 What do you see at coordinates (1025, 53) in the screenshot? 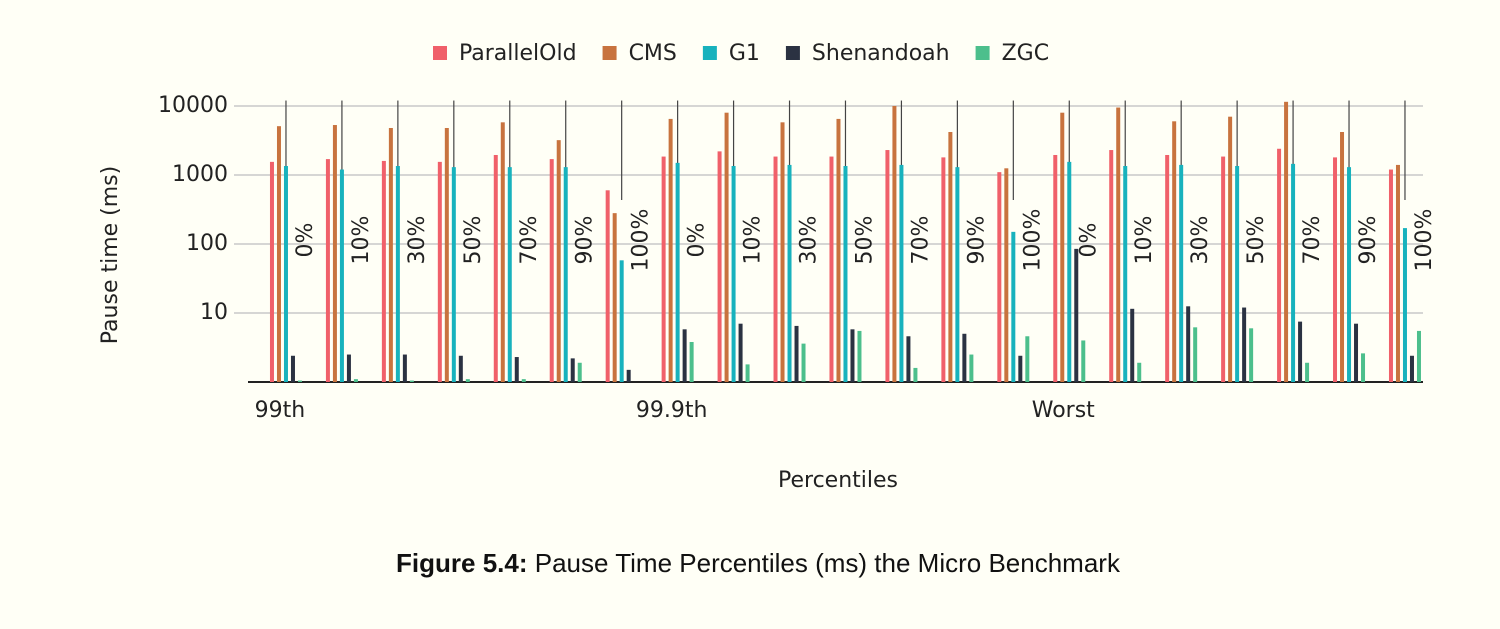
I see `legend-label: ZGC` at bounding box center [1025, 53].